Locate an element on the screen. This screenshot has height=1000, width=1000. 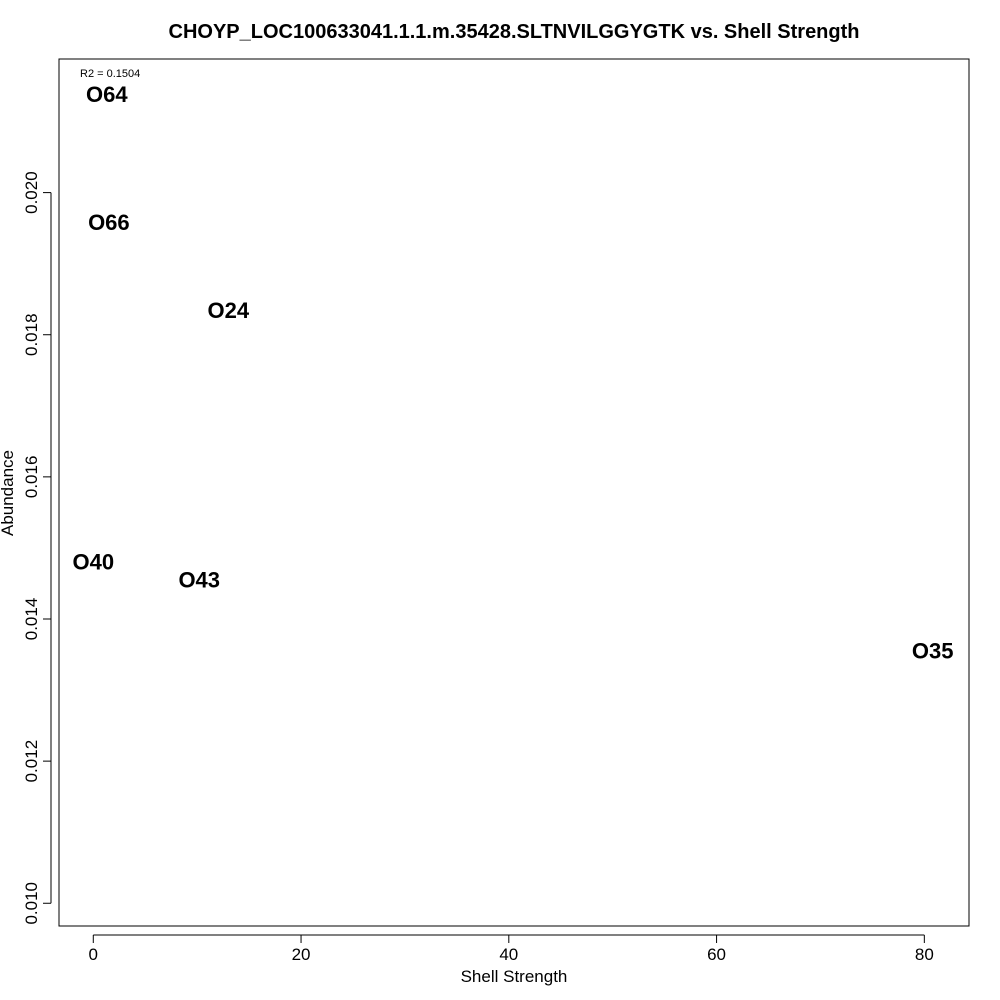
x-tick-label: 40 is located at coordinates (508, 954).